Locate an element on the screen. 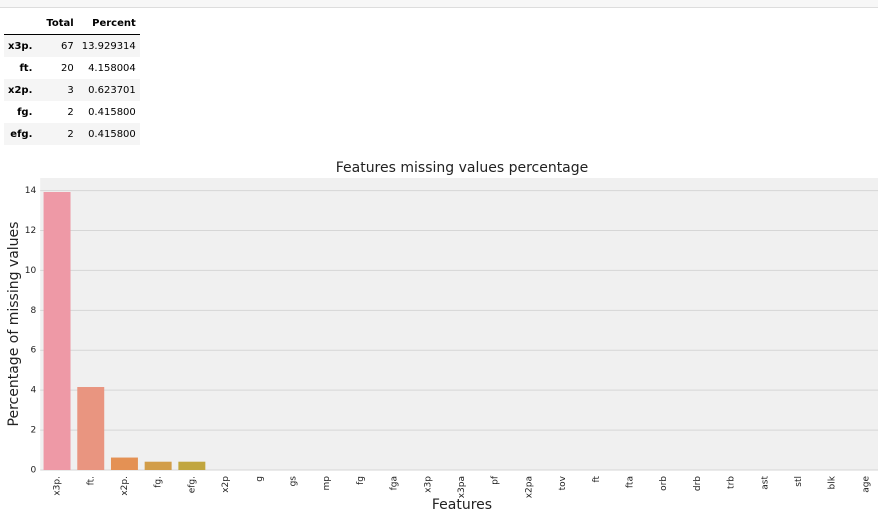 This screenshot has width=878, height=522. table-row: x2p. 3 0.623701 is located at coordinates (72, 90).